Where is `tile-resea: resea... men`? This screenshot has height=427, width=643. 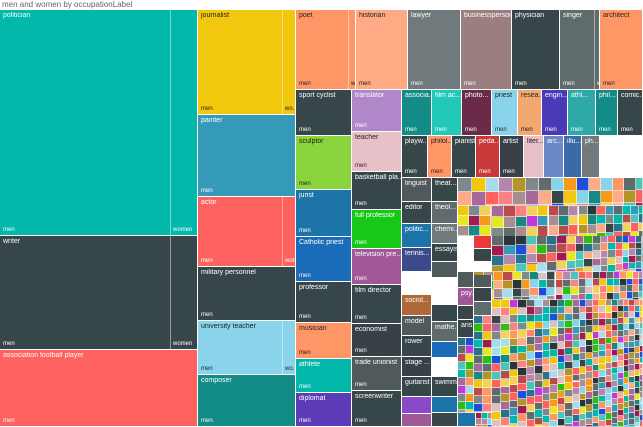 tile-resea: resea... men is located at coordinates (530, 113).